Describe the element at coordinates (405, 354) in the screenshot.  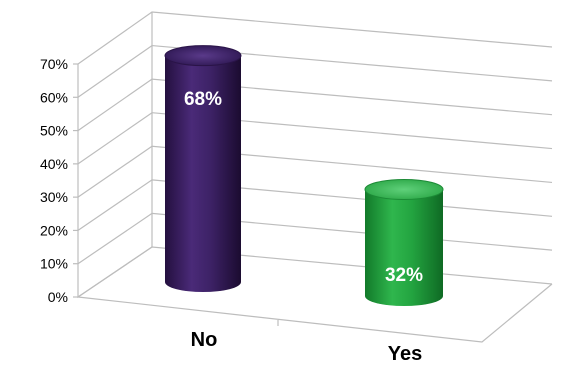
I see `category-label-yes: Yes` at that location.